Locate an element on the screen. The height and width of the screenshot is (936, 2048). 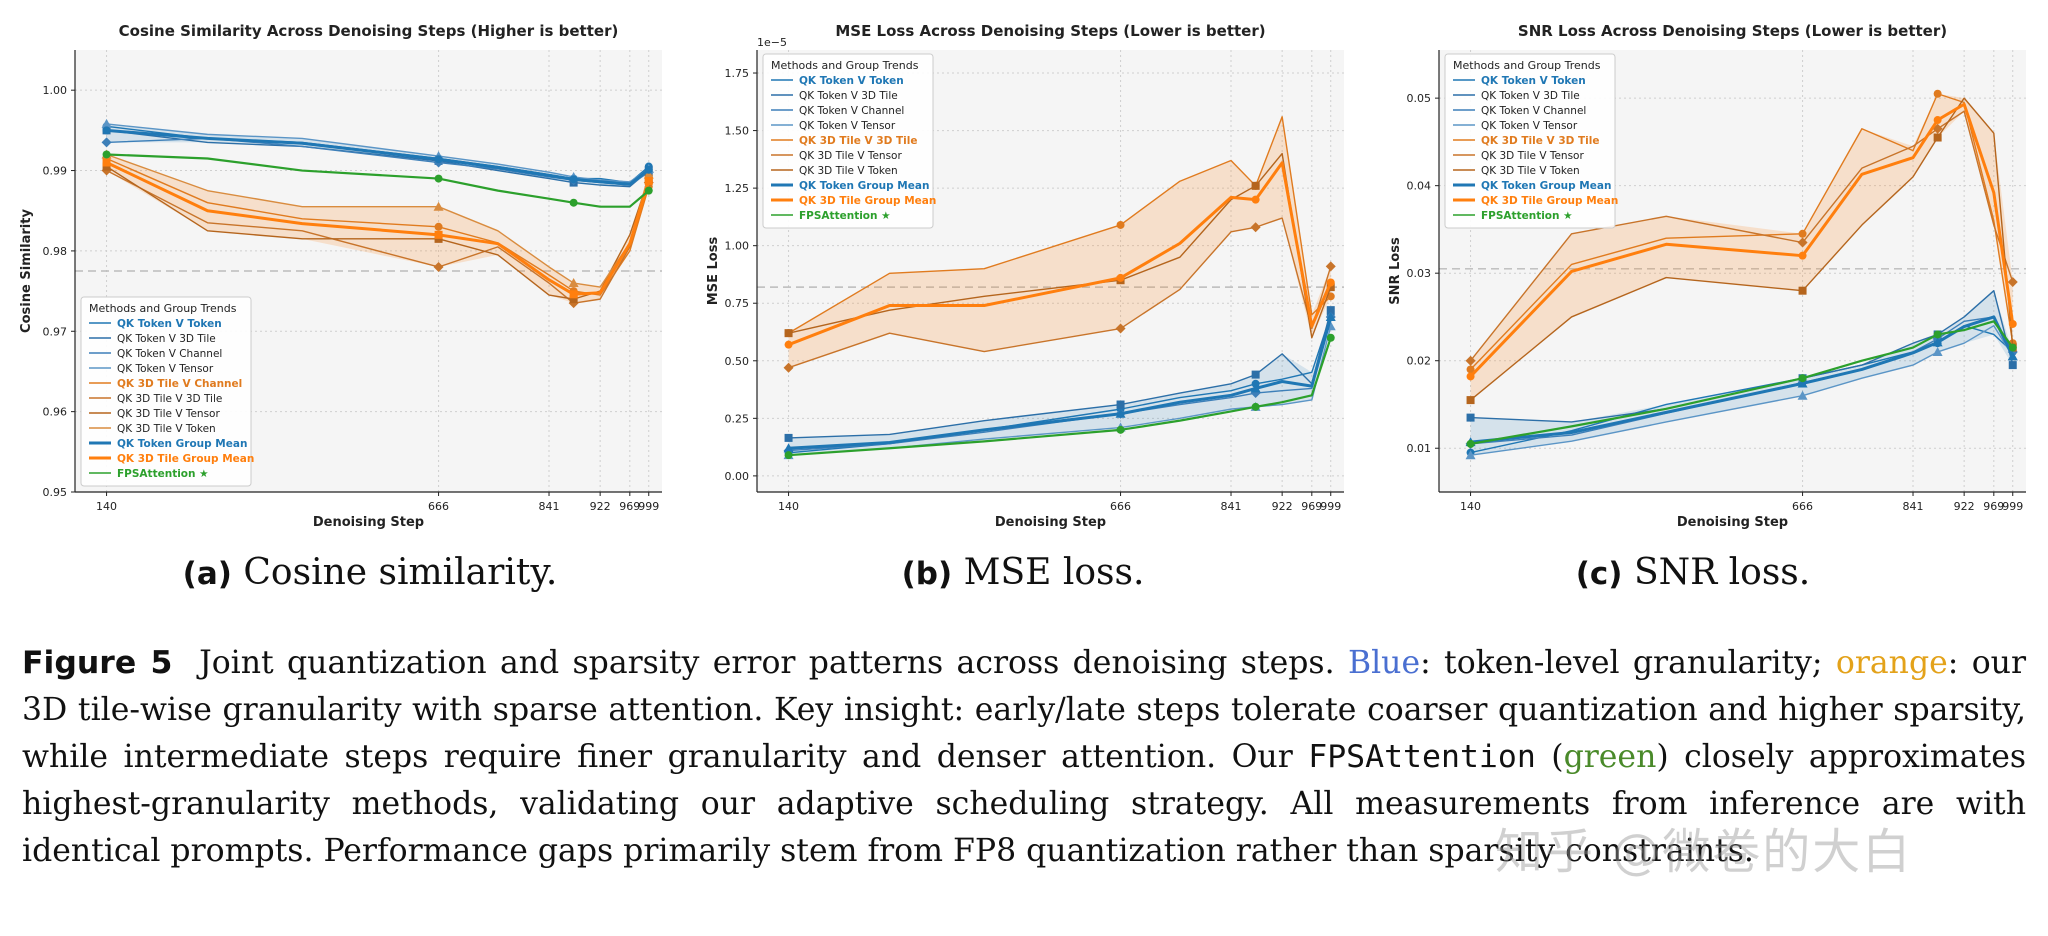
y-axis-label: MSE Loss is located at coordinates (713, 271).